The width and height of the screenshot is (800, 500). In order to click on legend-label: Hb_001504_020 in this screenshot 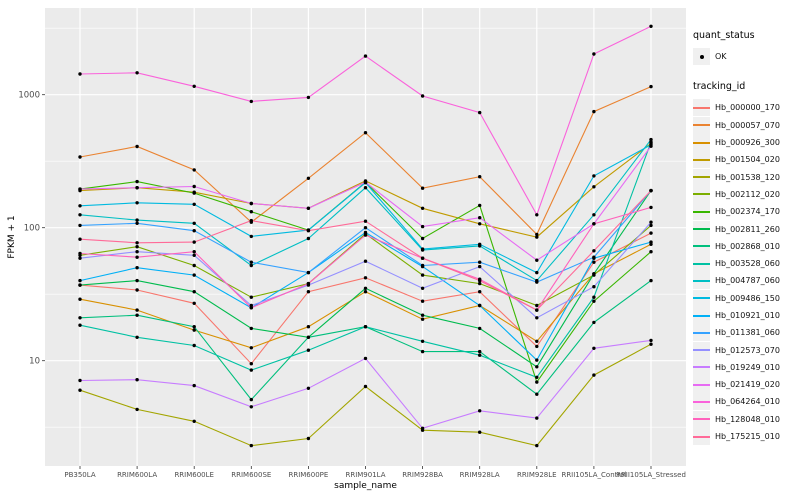, I will do `click(747, 160)`.